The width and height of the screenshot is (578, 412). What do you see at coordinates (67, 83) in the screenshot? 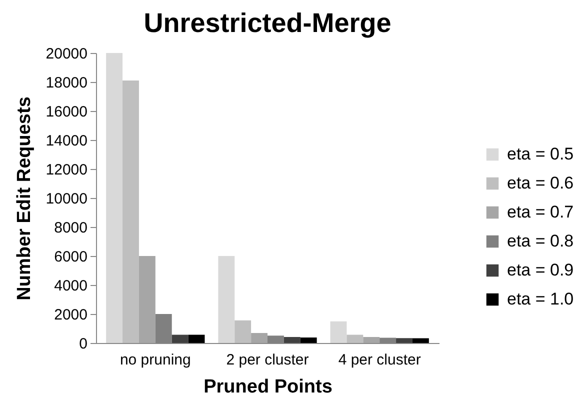
I see `y-tick-label: 18000` at bounding box center [67, 83].